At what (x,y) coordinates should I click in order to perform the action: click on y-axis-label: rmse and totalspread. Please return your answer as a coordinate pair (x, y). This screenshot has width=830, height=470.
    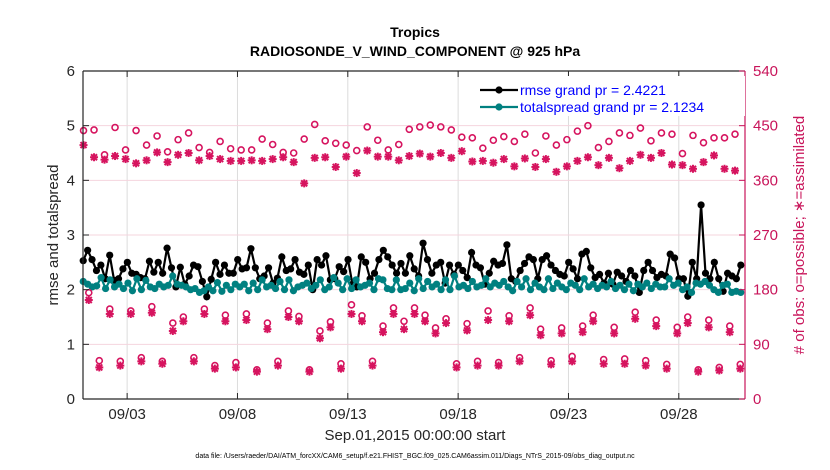
    Looking at the image, I should click on (53, 235).